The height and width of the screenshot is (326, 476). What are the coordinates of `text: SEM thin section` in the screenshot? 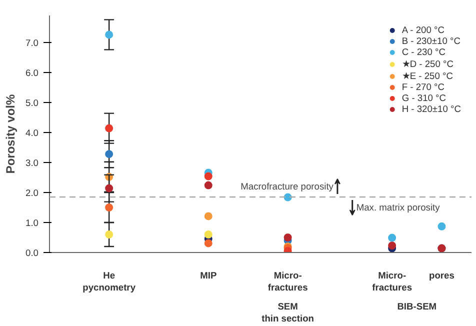 It's located at (288, 313).